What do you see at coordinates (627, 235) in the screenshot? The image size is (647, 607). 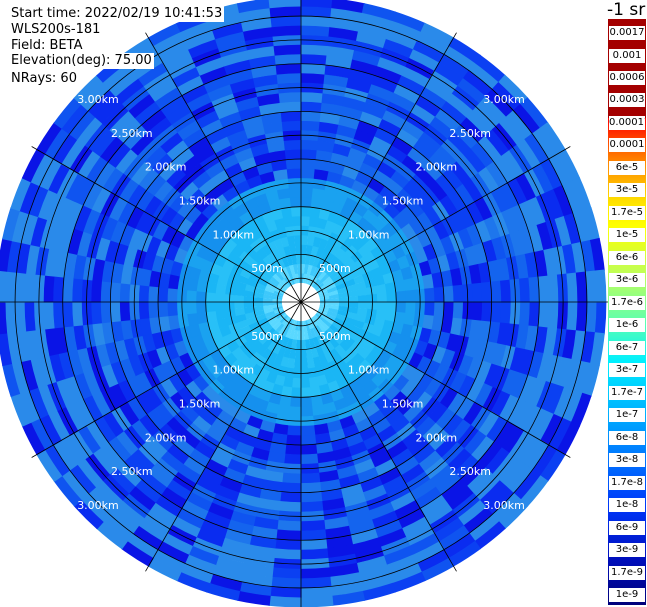 I see `colorbar-label: 1e-5` at bounding box center [627, 235].